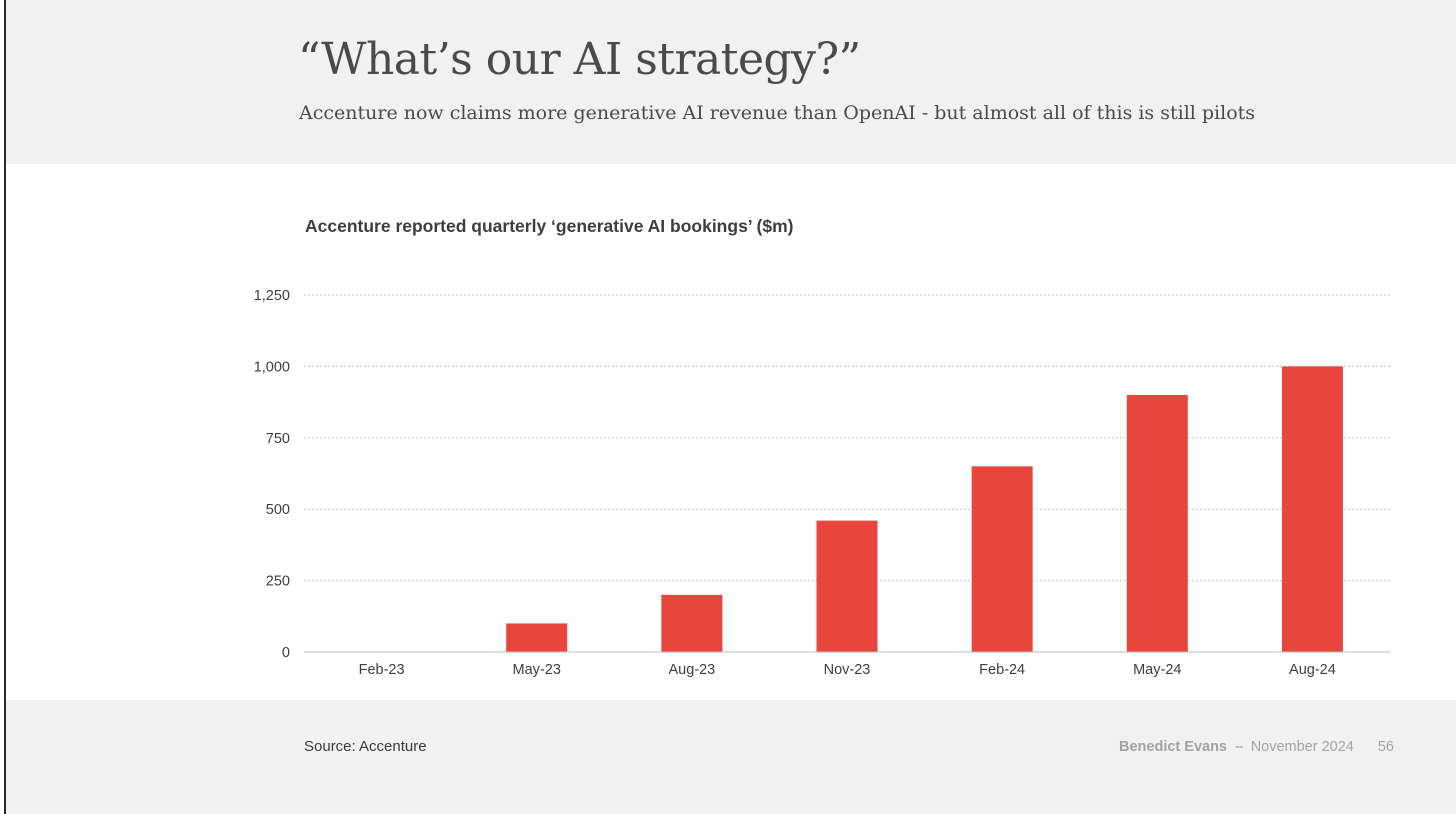 The width and height of the screenshot is (1456, 814). I want to click on x-tick-label: Feb-24, so click(1002, 670).